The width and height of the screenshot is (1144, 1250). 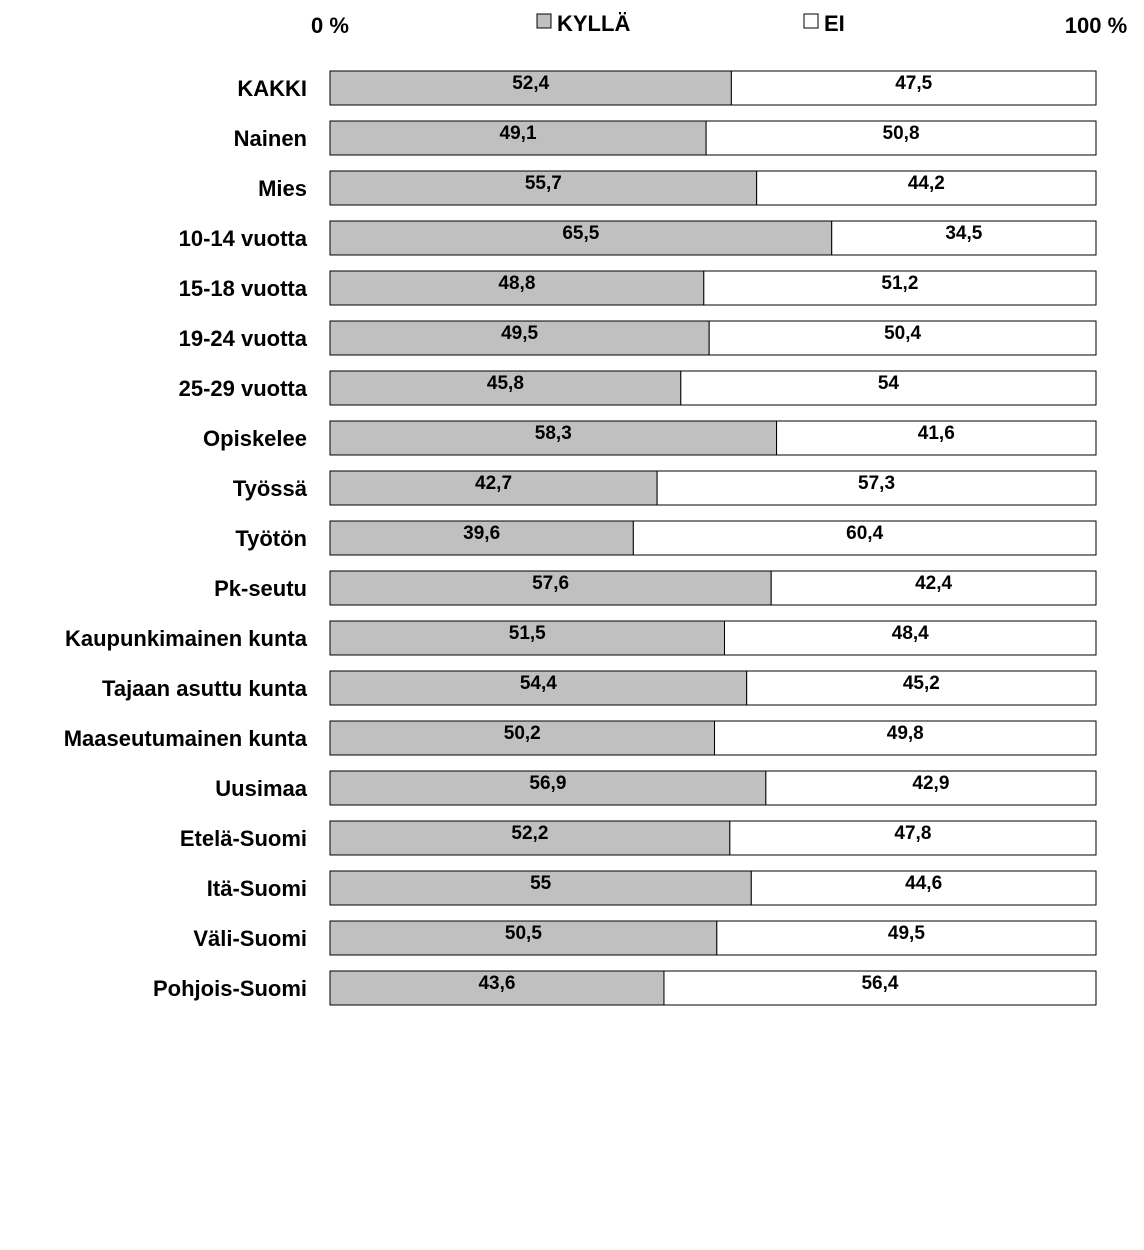 I want to click on value-label-kylla: 50,2, so click(x=522, y=733).